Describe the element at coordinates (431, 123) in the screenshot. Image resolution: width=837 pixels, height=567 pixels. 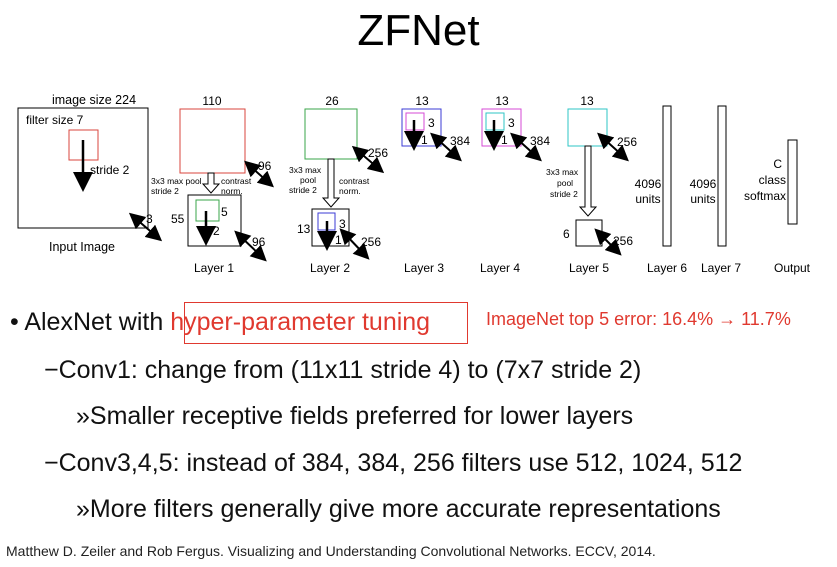
I see `layer3-filter-label: 3` at that location.